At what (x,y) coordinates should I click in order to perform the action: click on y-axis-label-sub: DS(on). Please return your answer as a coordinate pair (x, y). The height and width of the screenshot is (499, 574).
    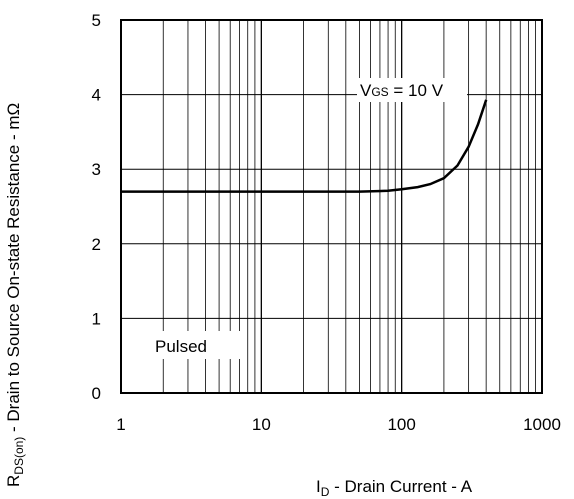
    Looking at the image, I should click on (19, 456).